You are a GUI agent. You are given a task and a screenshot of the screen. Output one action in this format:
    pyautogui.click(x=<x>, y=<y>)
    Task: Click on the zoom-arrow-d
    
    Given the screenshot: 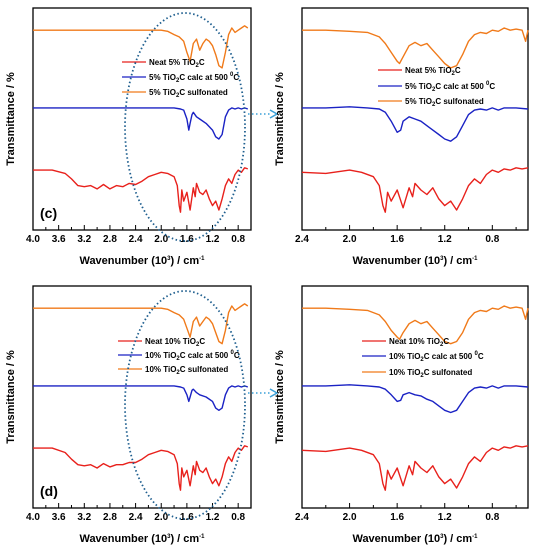 What is the action you would take?
    pyautogui.click(x=263, y=393)
    